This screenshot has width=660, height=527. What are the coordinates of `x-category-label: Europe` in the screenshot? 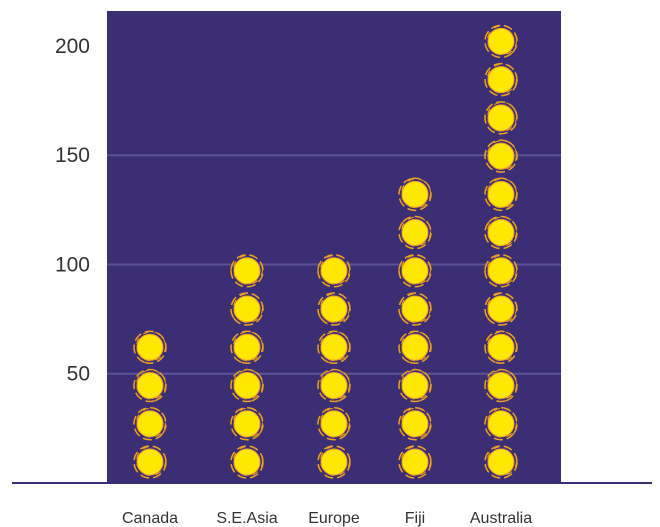 It's located at (334, 518).